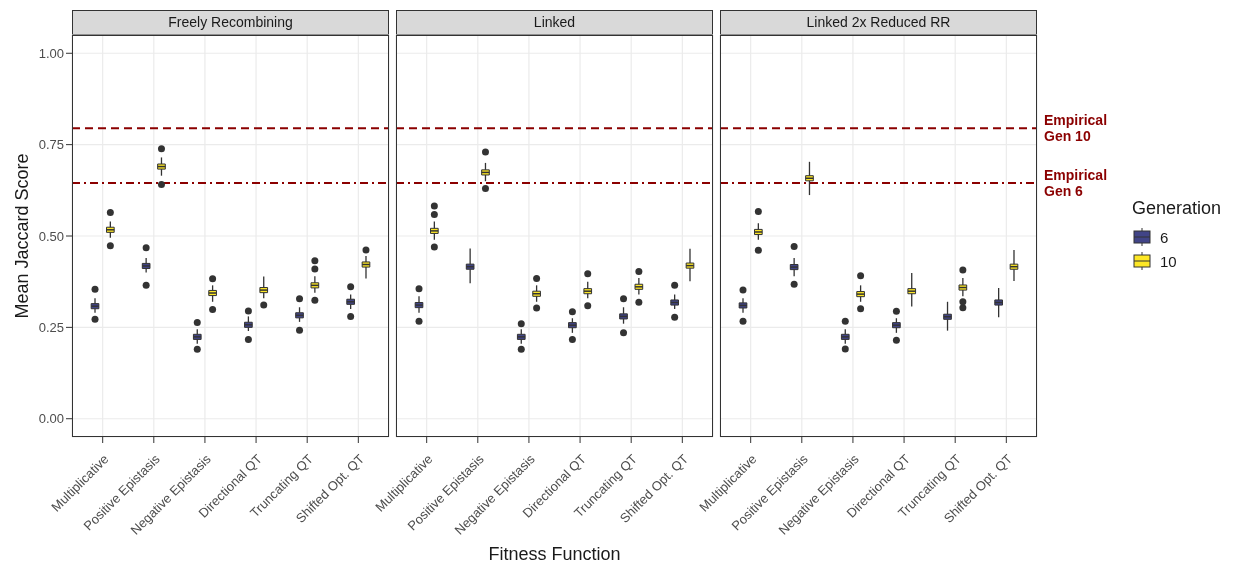 The height and width of the screenshot is (569, 1243). Describe the element at coordinates (554, 22) in the screenshot. I see `chart-title: Linked` at that location.